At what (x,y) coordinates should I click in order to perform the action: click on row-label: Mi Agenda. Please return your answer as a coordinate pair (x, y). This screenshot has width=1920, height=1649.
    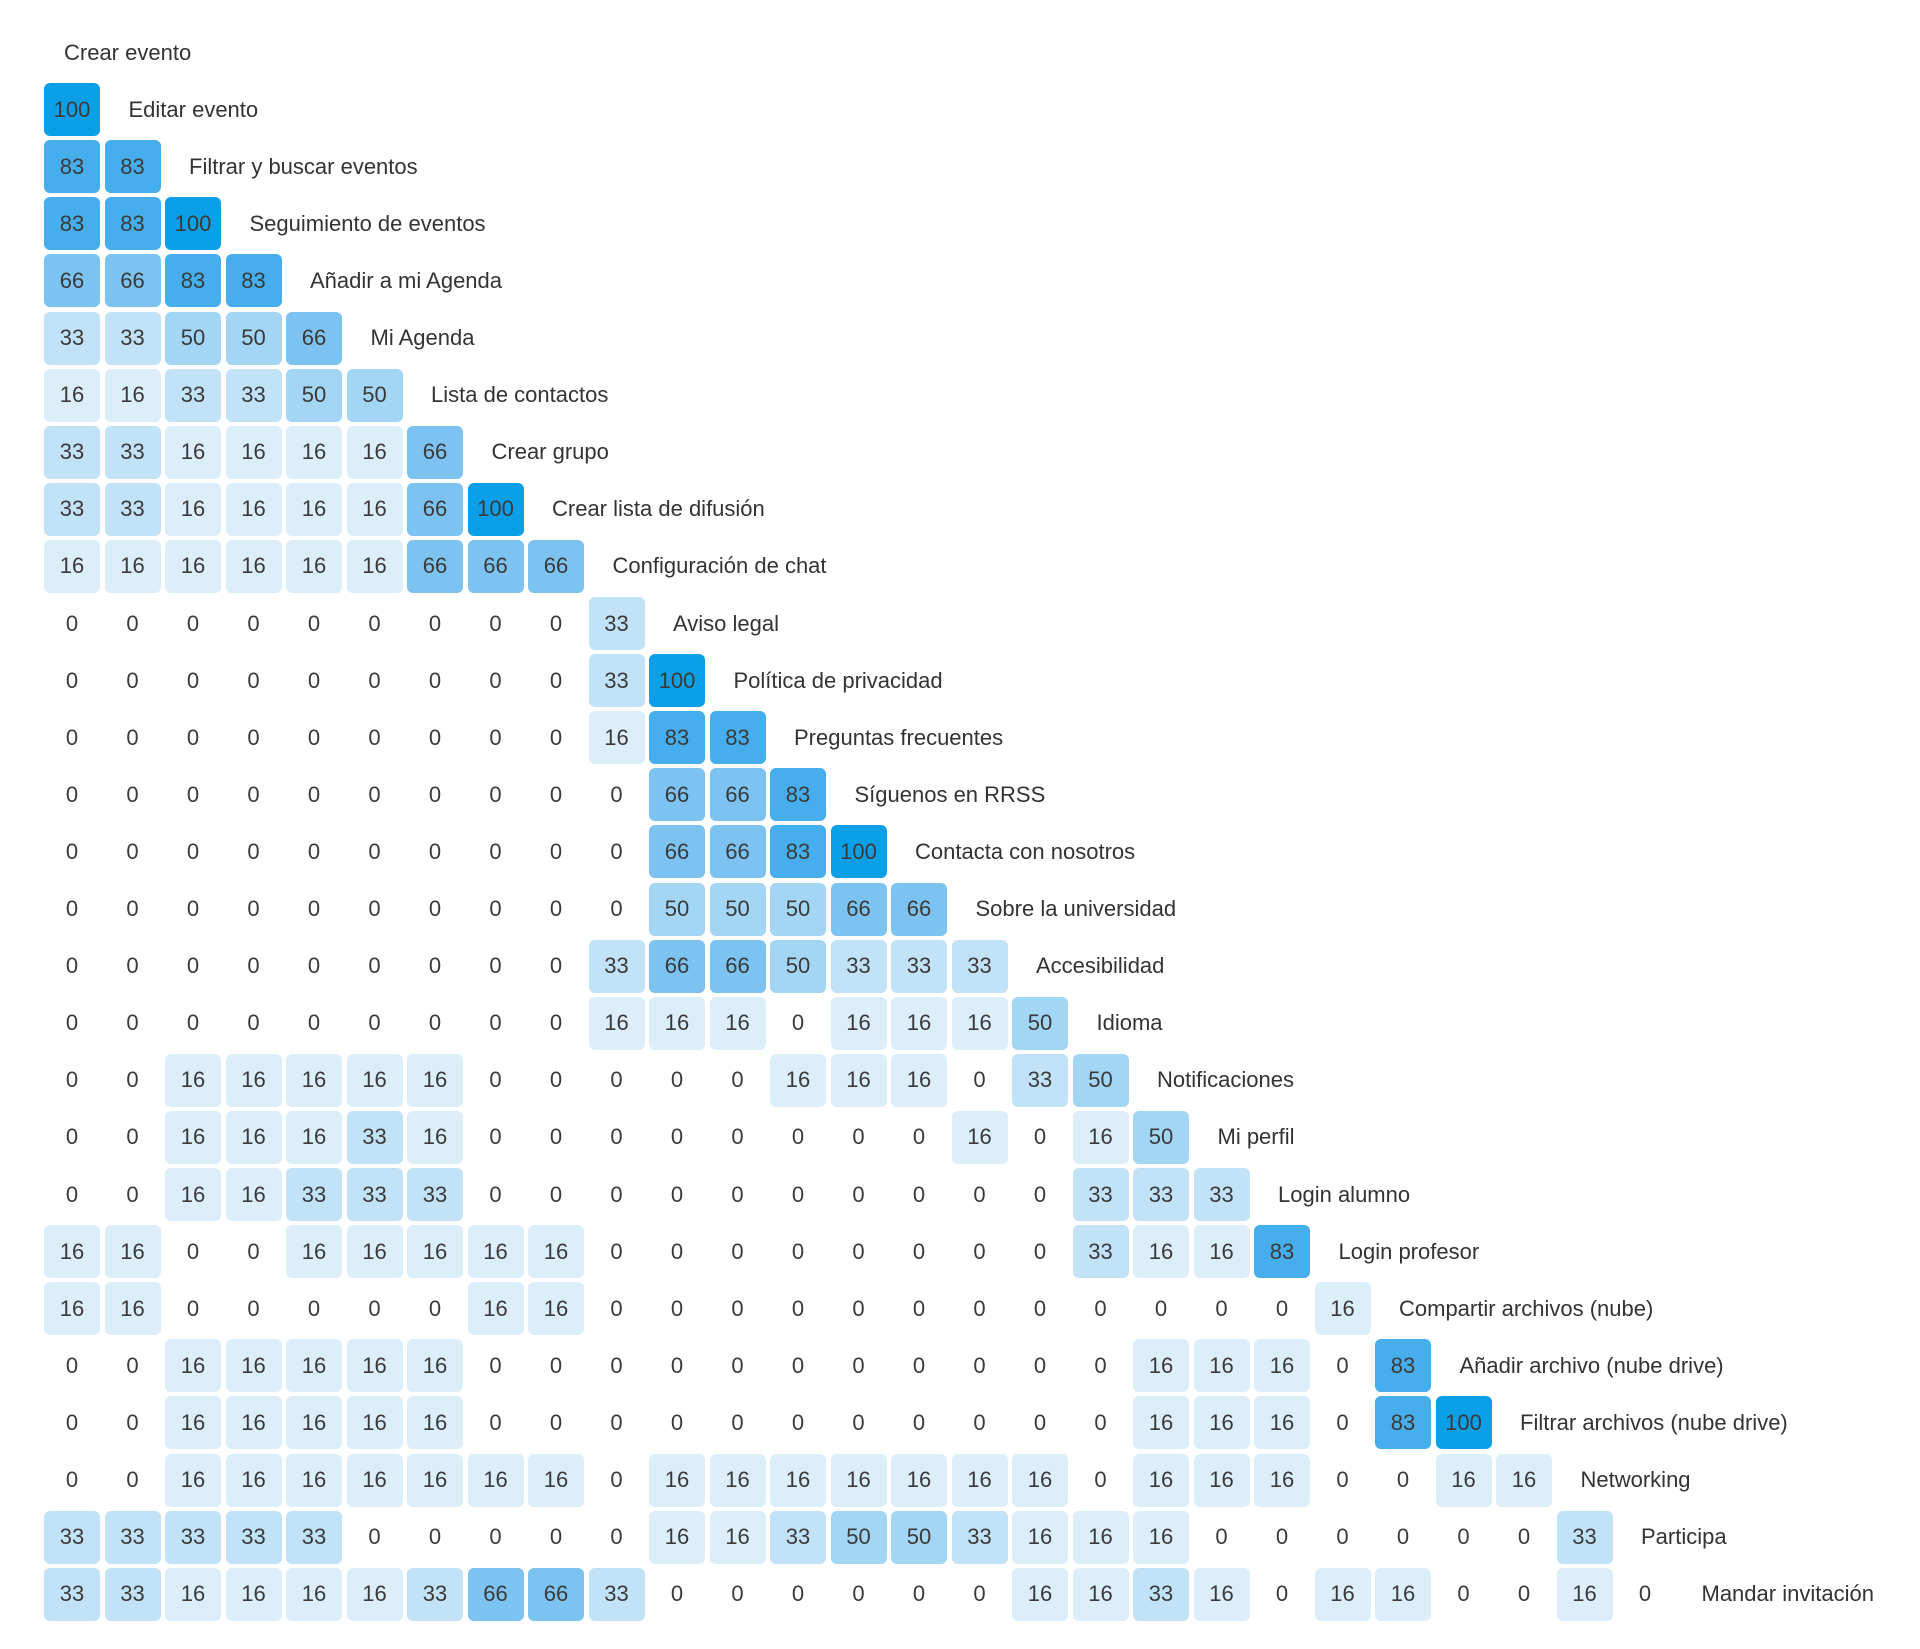
    Looking at the image, I should click on (422, 337).